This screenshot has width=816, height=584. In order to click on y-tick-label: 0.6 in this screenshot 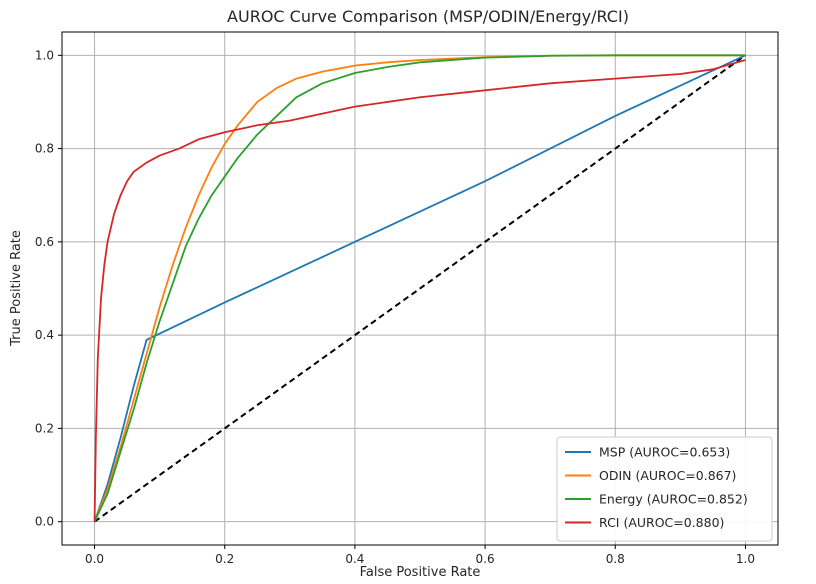, I will do `click(44, 242)`.